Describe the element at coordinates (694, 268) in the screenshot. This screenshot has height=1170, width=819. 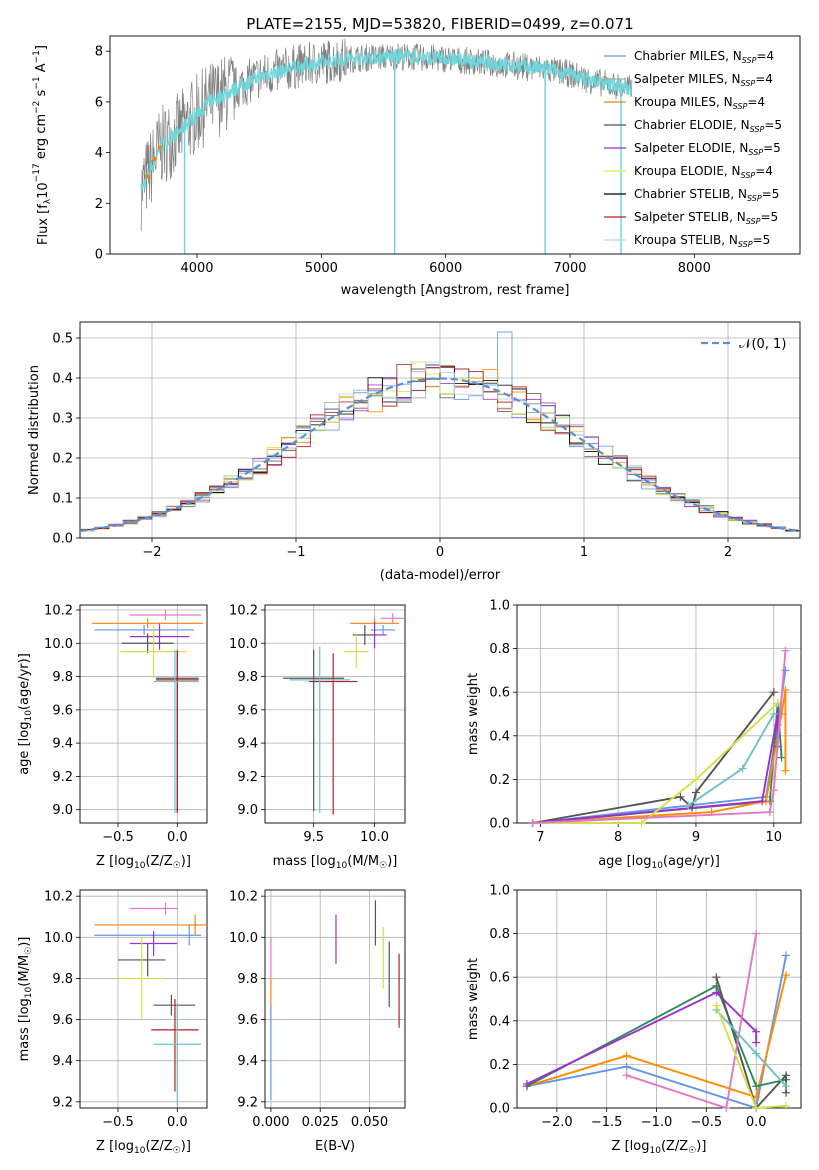
I see `x-tick-label: 8000` at that location.